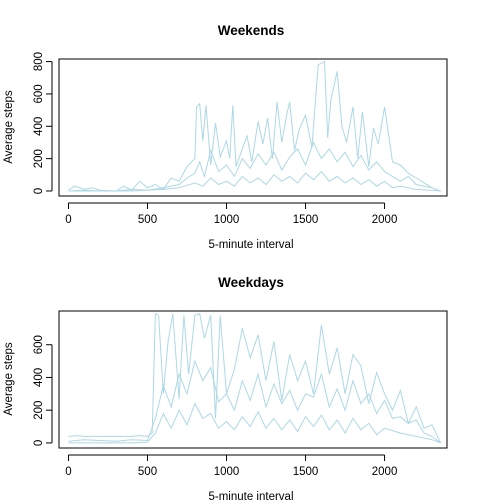 The height and width of the screenshot is (504, 504). Describe the element at coordinates (251, 30) in the screenshot. I see `chart-title: Weekends` at that location.